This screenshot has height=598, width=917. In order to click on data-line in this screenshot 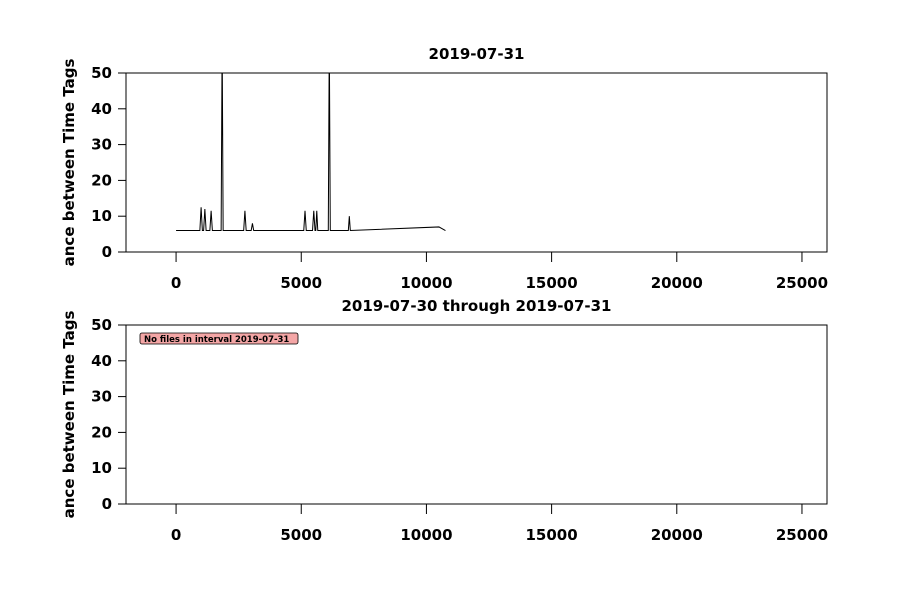, I will do `click(311, 152)`.